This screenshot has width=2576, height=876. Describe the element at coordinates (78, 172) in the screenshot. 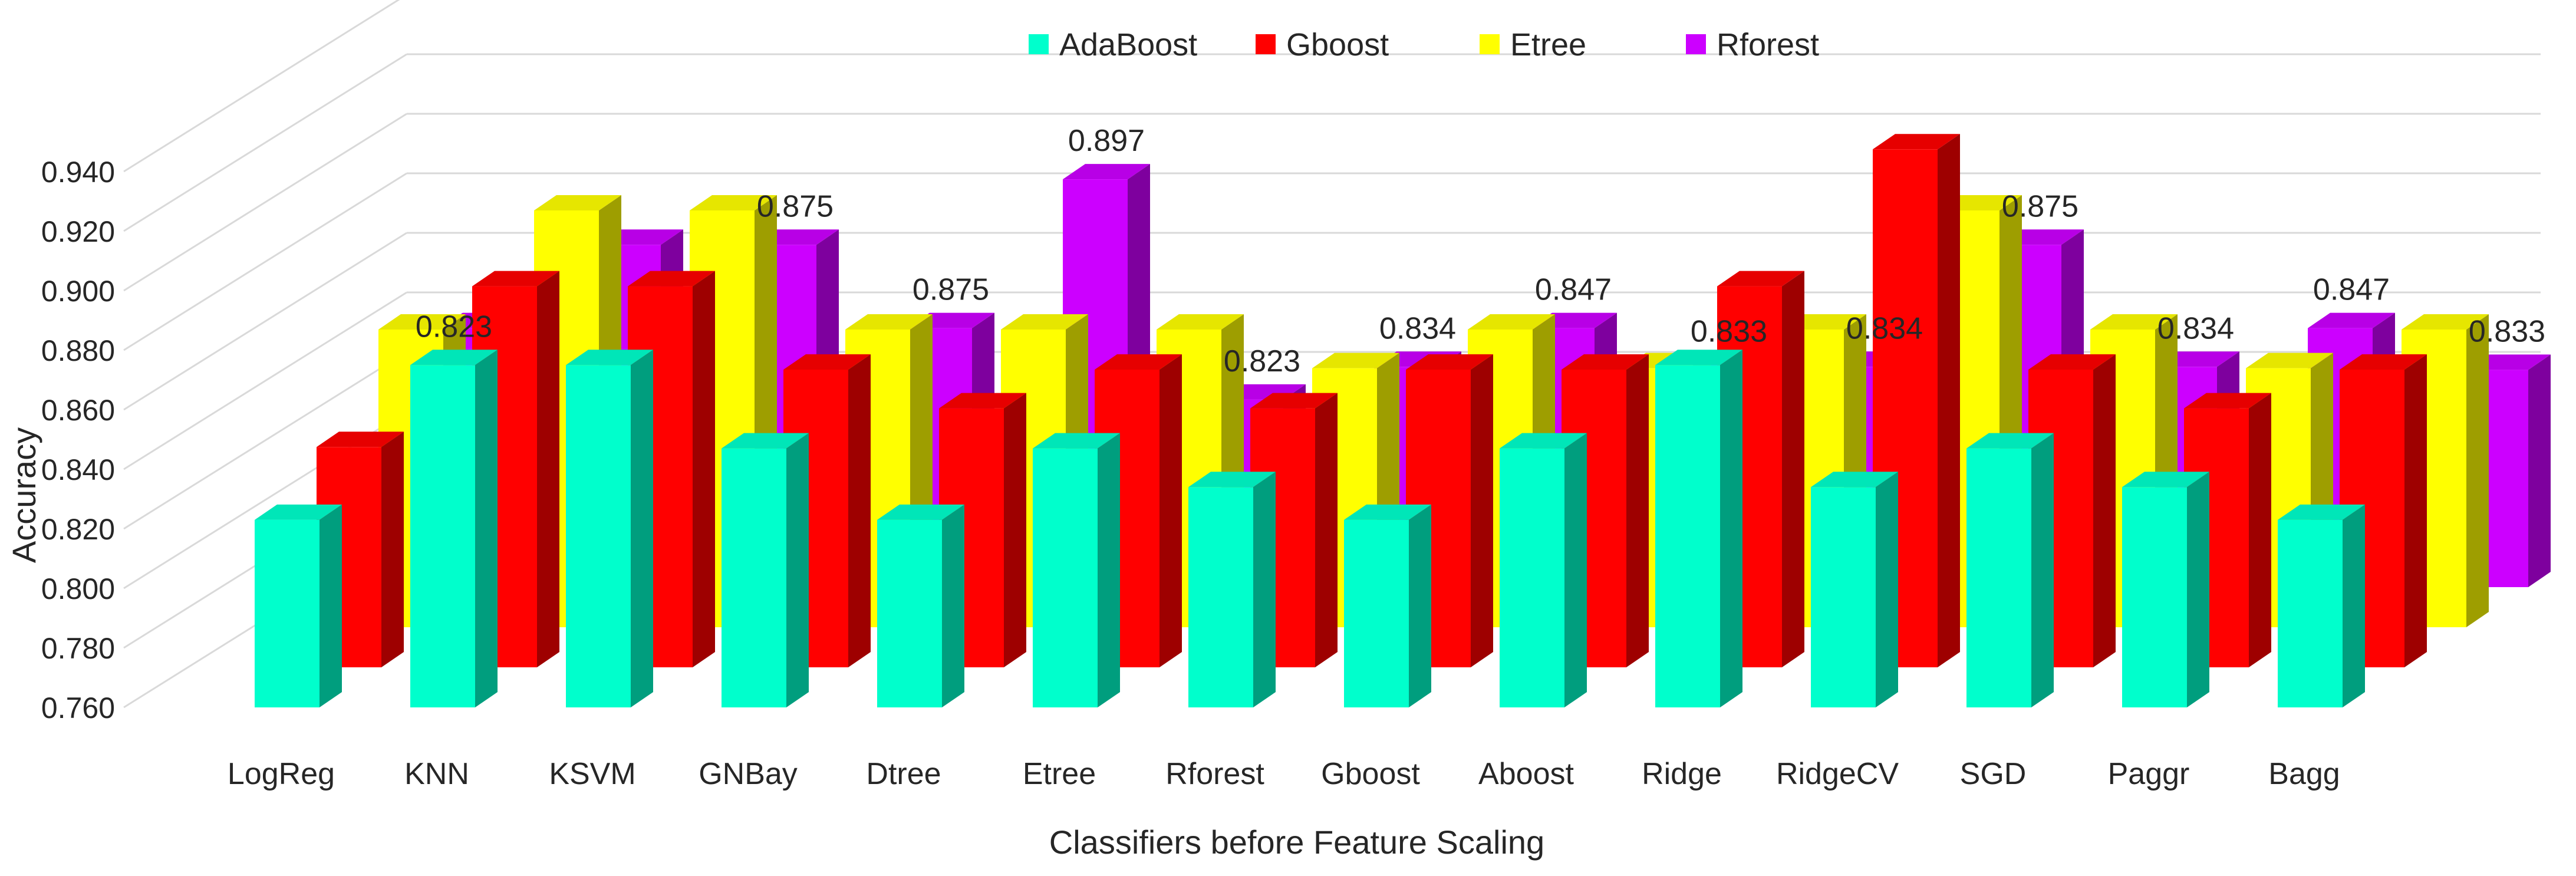

I see `y-tick-label: 0.940` at that location.